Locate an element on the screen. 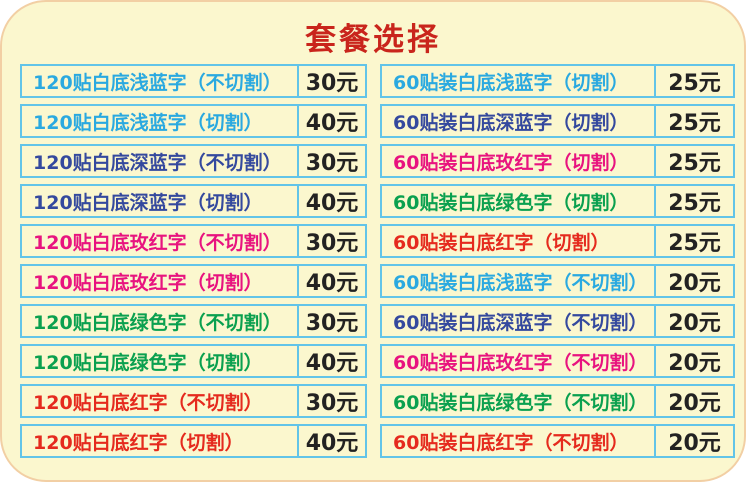 The height and width of the screenshot is (486, 750). page-title: 套餐选择 is located at coordinates (373, 40).